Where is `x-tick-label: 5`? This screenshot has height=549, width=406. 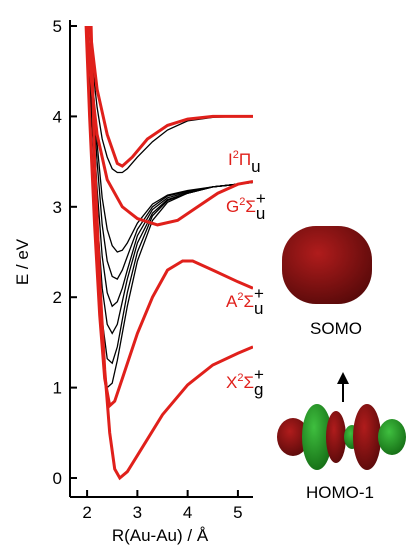
x-tick-label: 5 is located at coordinates (237, 512).